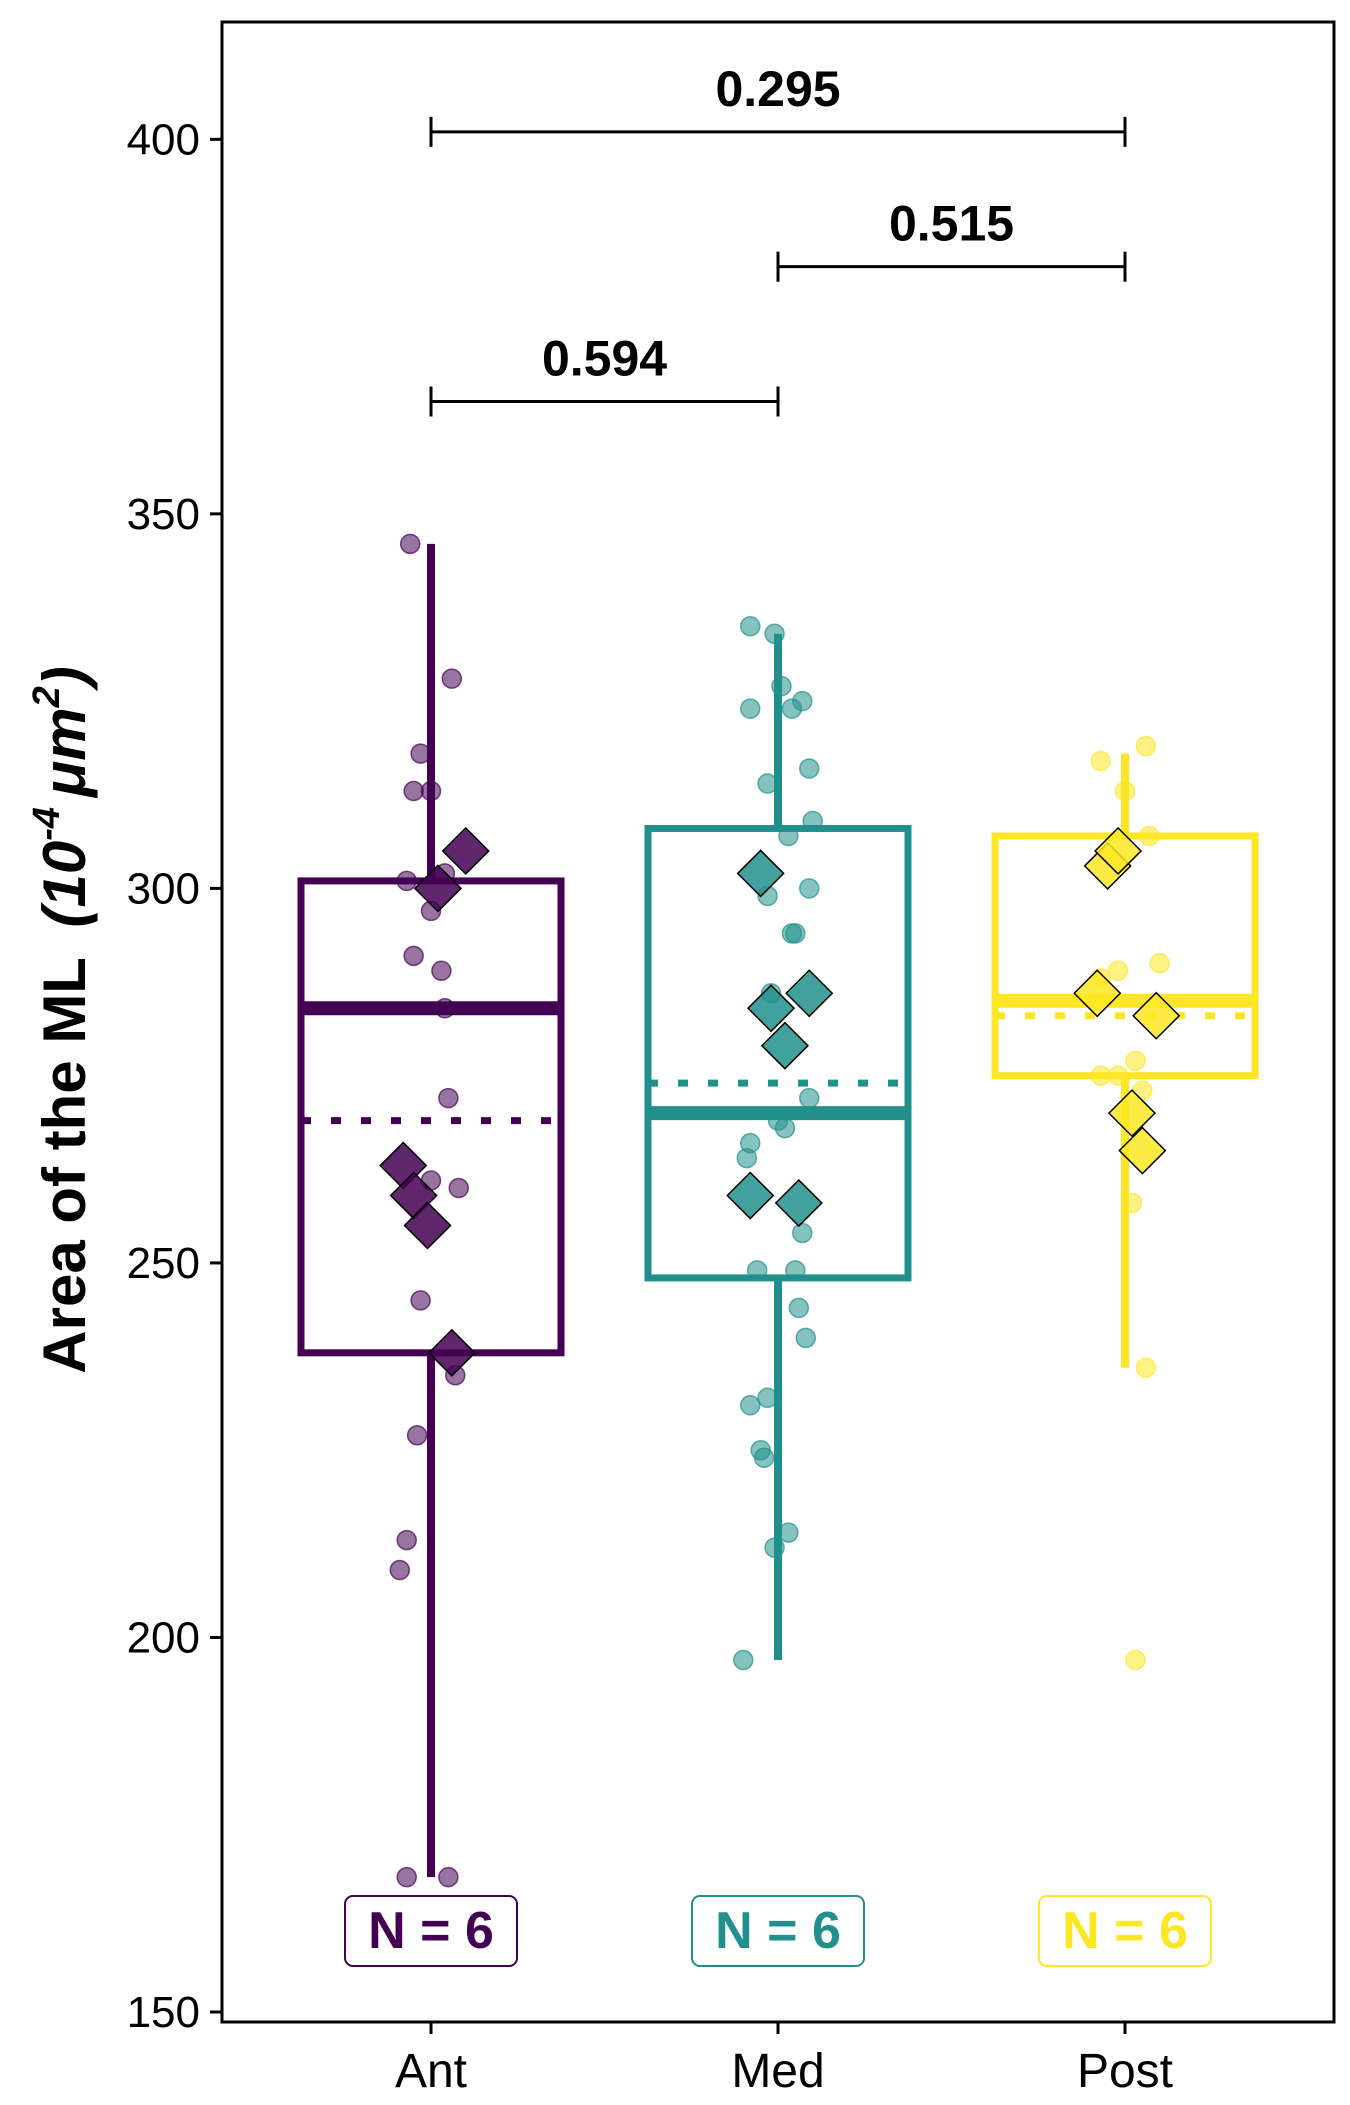 The image size is (1350, 2105). I want to click on n-labels-layer: N = 6 N = 6 N = 6, so click(778, 1931).